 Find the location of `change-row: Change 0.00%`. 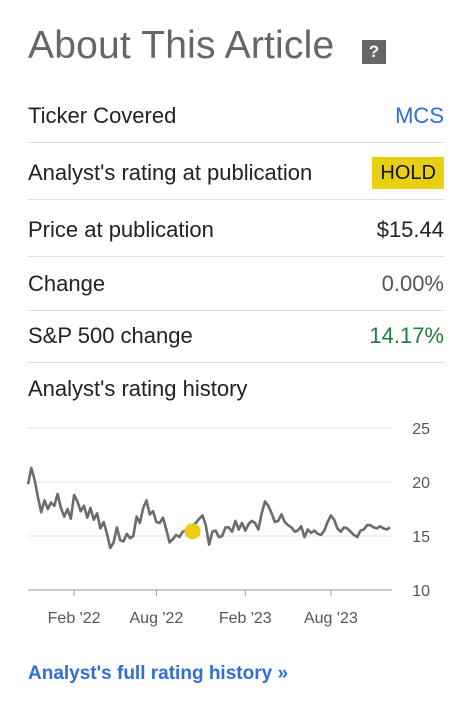

change-row: Change 0.00% is located at coordinates (236, 284).